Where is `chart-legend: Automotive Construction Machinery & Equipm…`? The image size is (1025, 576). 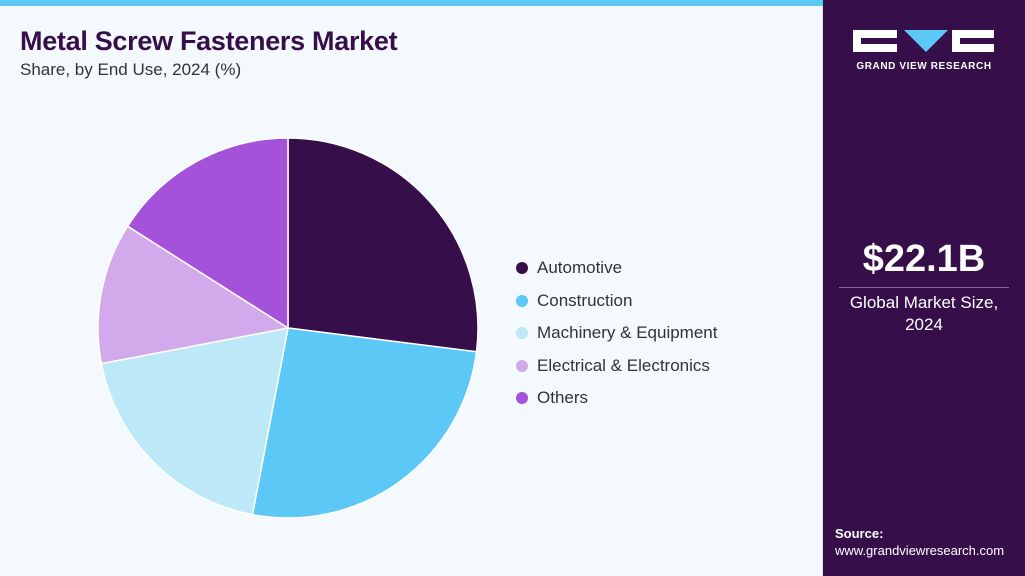 chart-legend: Automotive Construction Machinery & Equipm… is located at coordinates (616, 333).